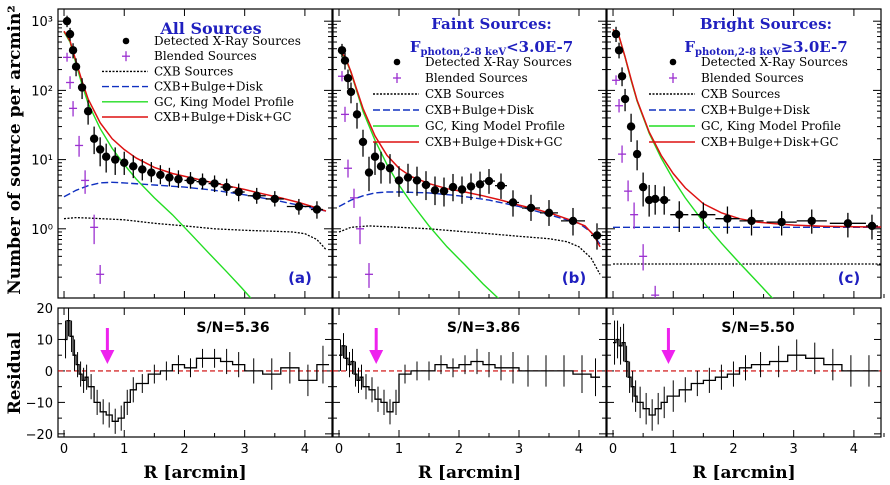 Image resolution: width=890 pixels, height=485 pixels. I want to click on y-tick-label: 0, so click(49, 372).